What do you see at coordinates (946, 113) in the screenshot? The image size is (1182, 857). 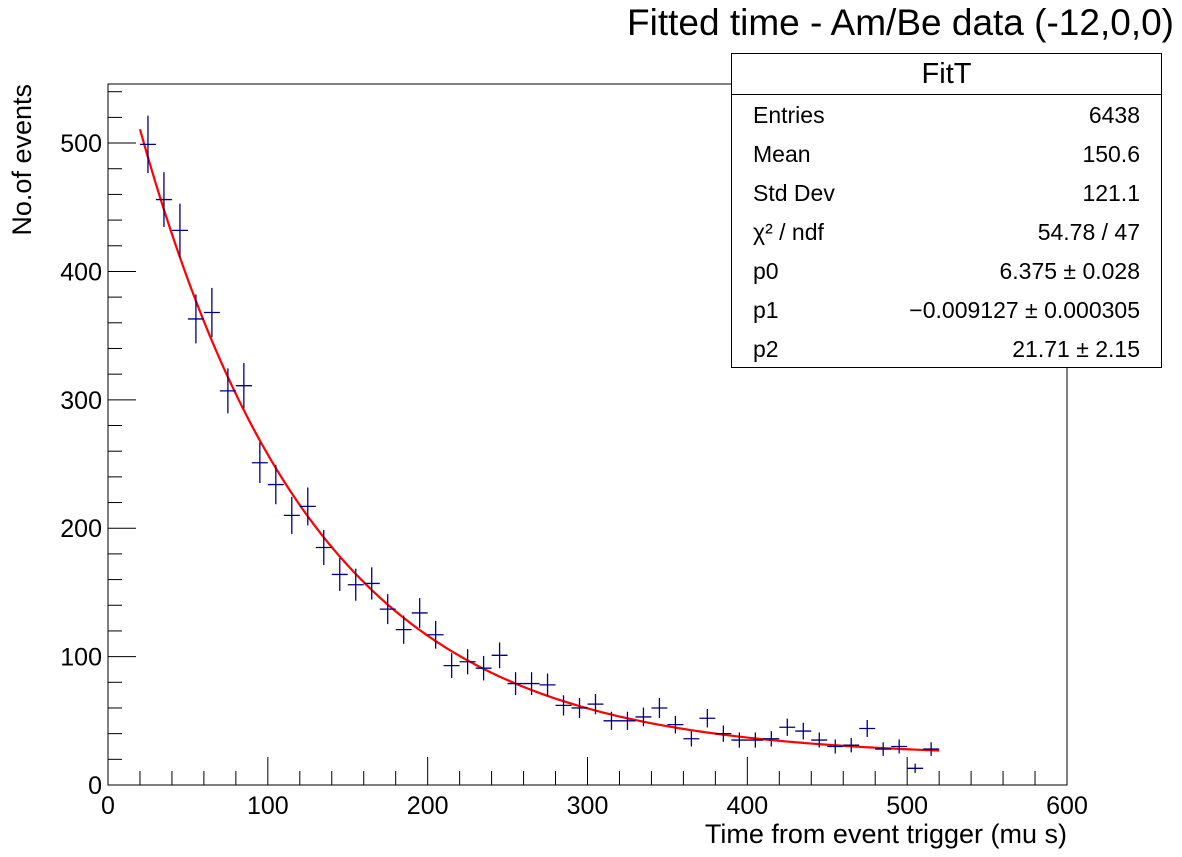 I see `stats-row-entries: Entries 6438` at bounding box center [946, 113].